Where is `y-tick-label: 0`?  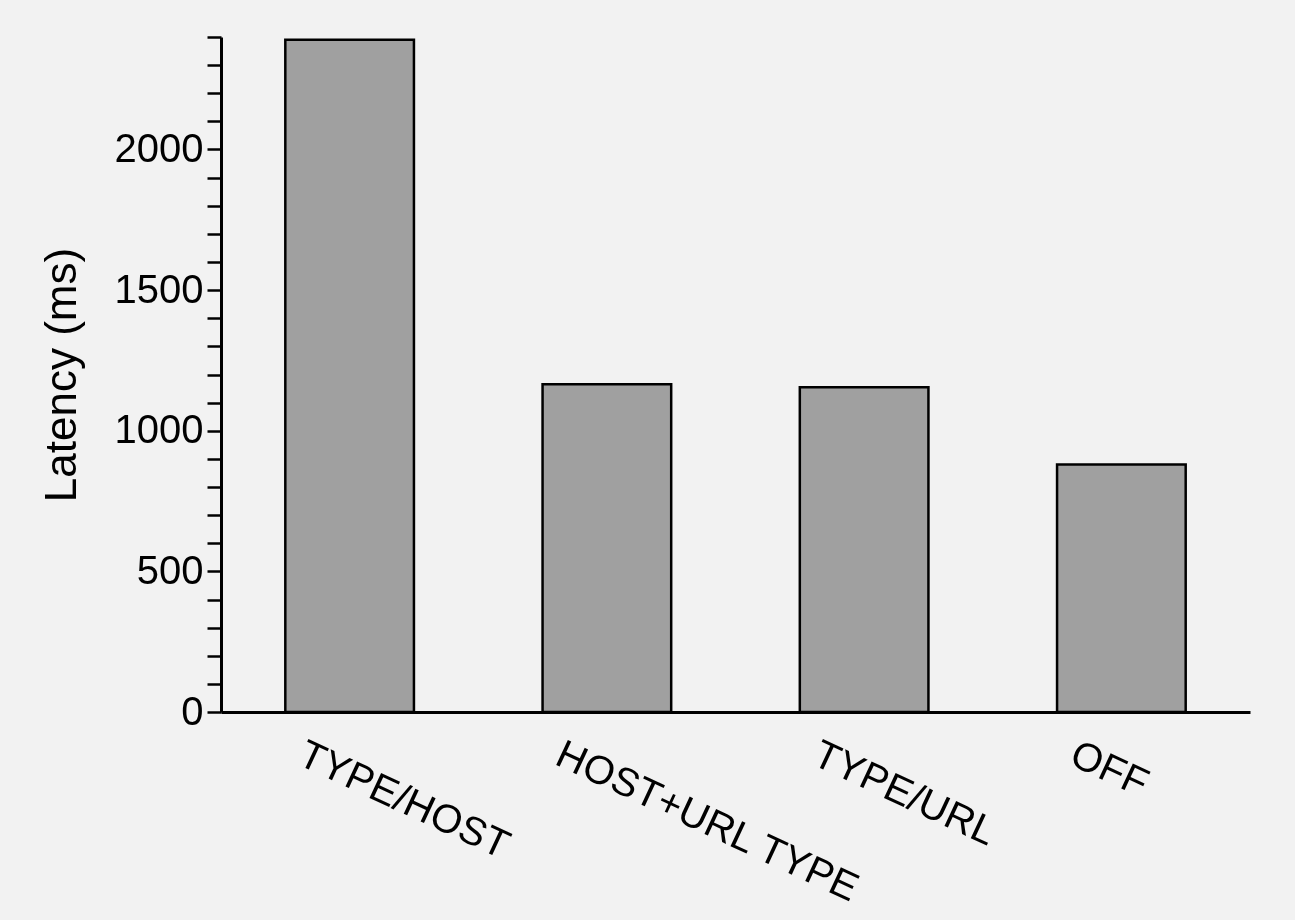
y-tick-label: 0 is located at coordinates (192, 710).